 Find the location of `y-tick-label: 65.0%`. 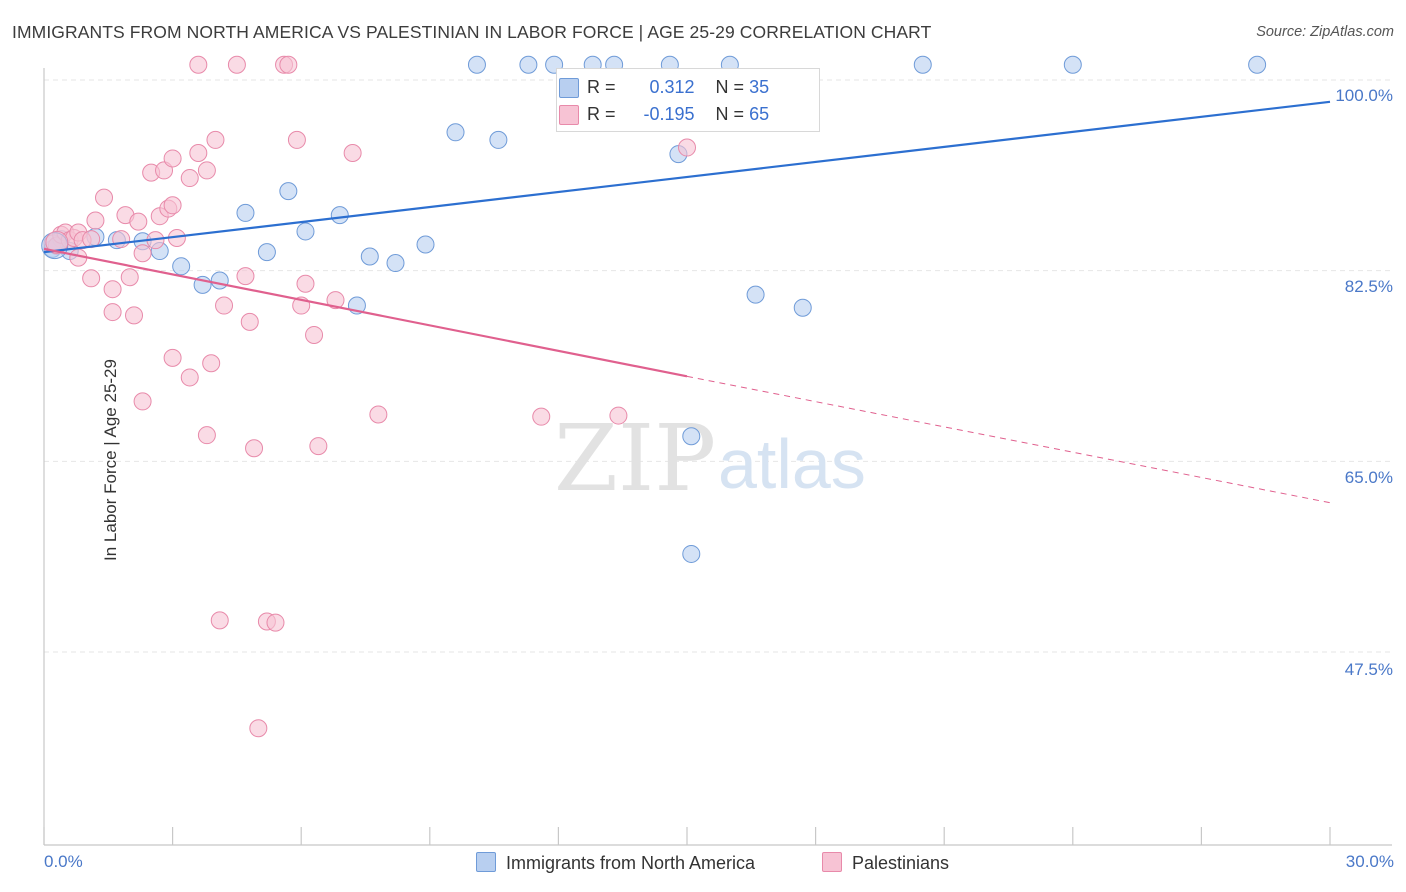

y-tick-label: 65.0% is located at coordinates (1368, 477).